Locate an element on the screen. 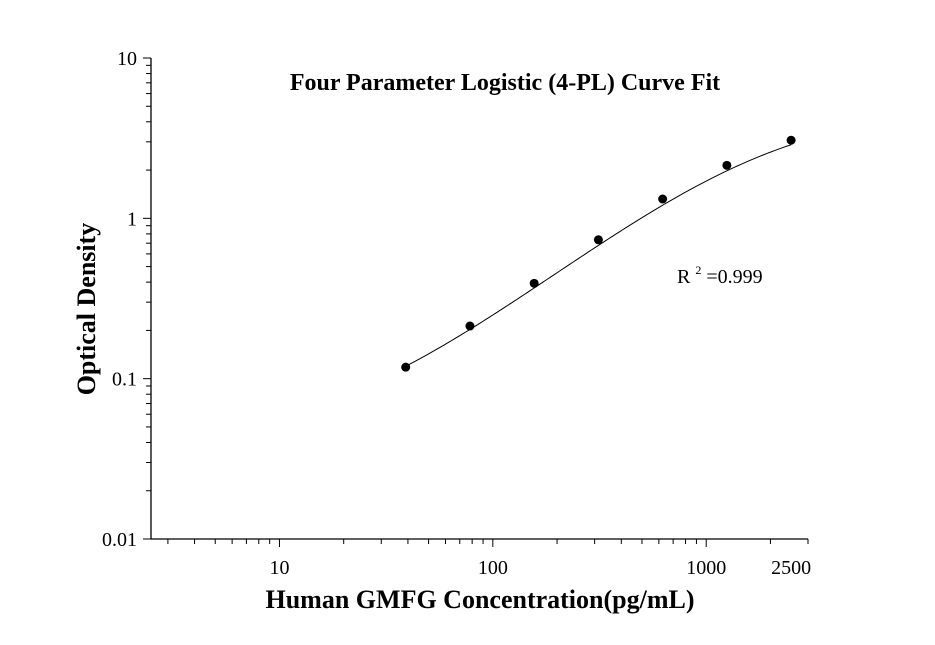 The width and height of the screenshot is (935, 645). x-axis-label: Human GMFG Concentration(pg/mL) is located at coordinates (480, 599).